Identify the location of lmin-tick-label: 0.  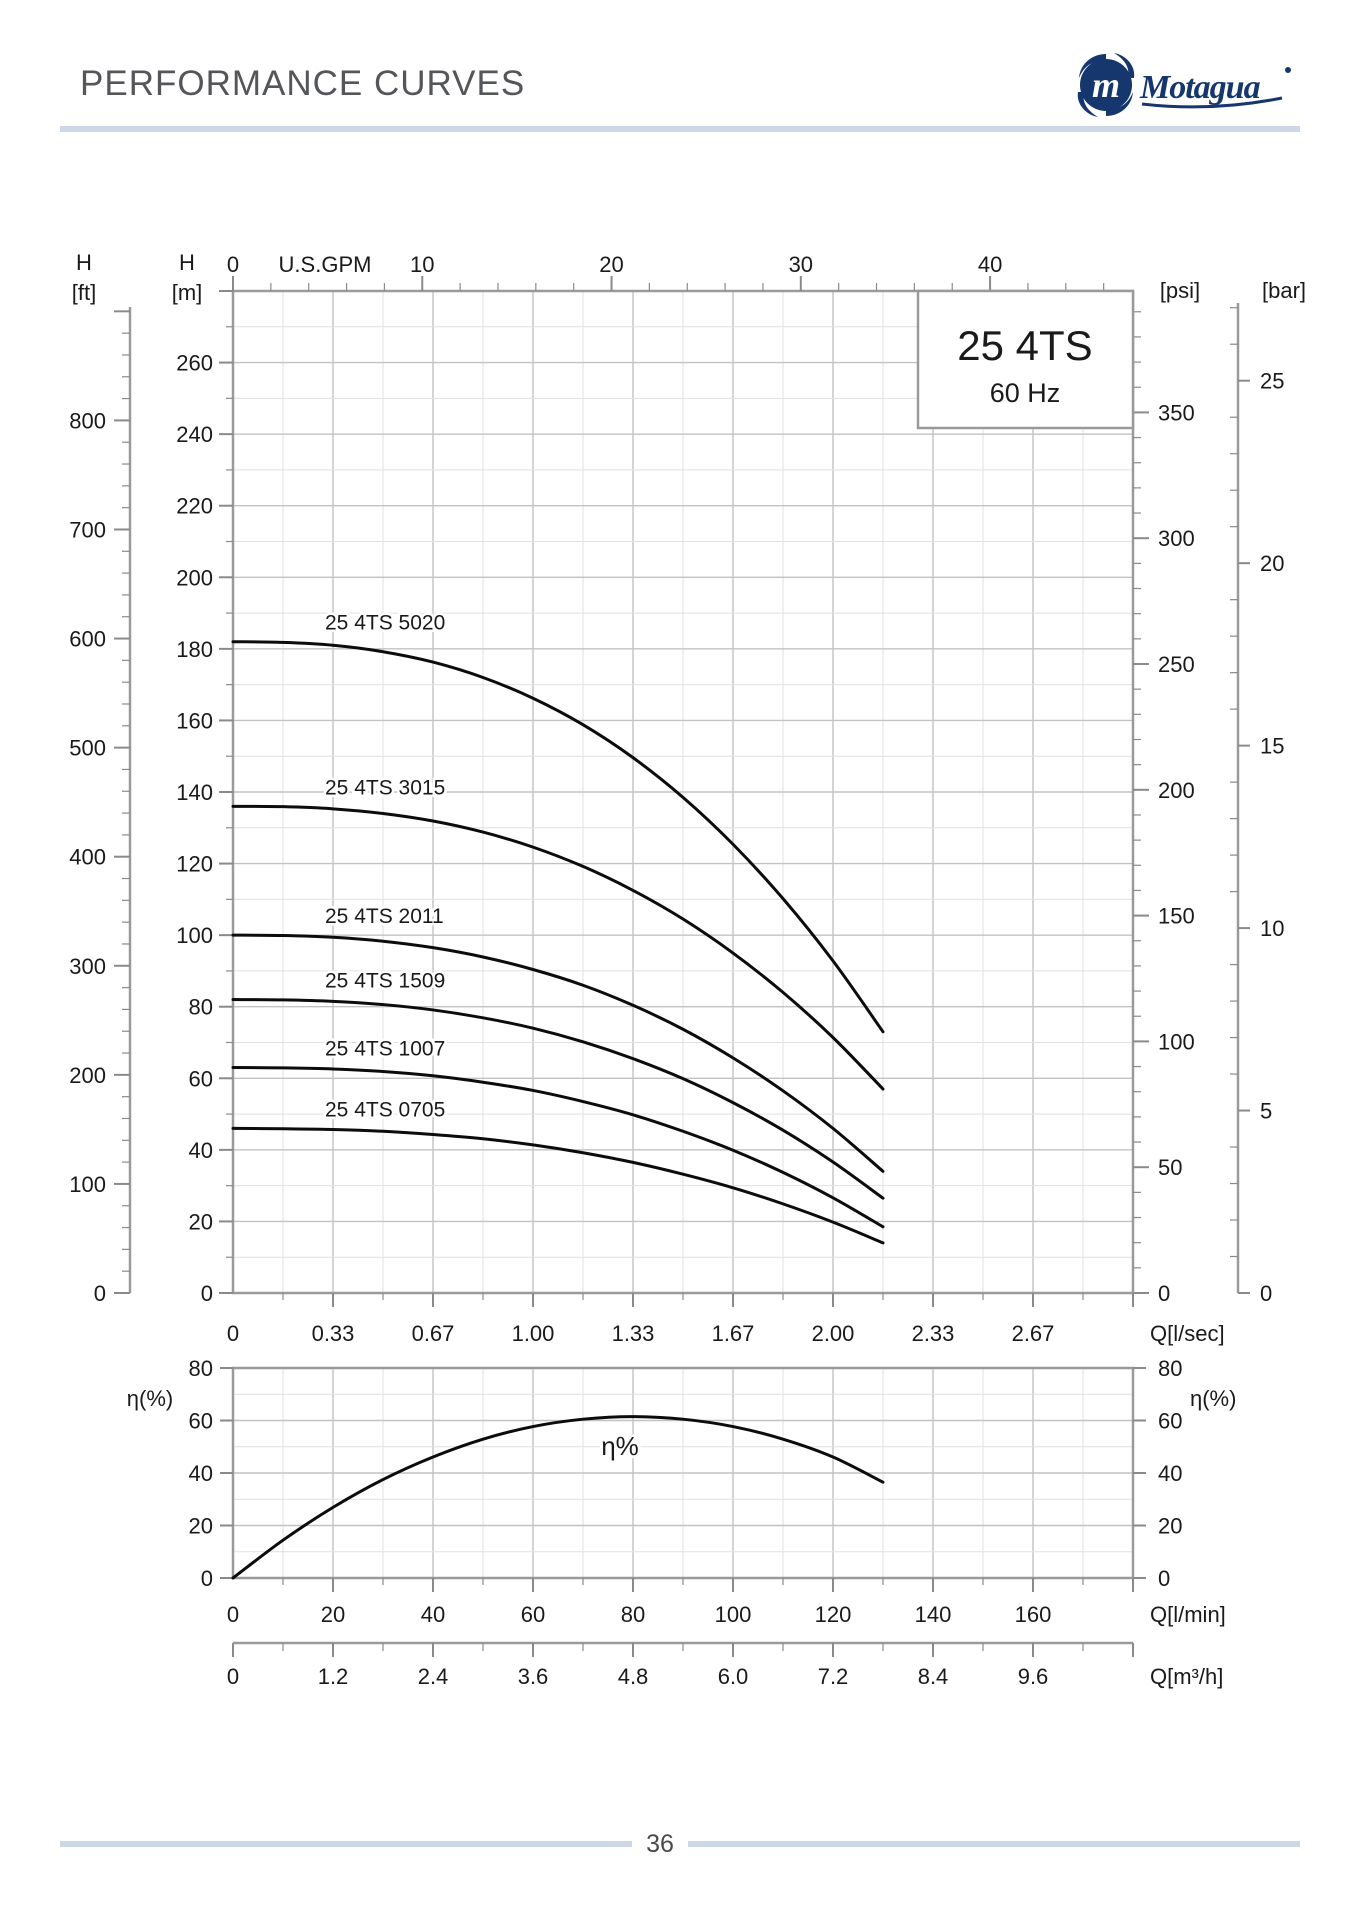
(233, 1614).